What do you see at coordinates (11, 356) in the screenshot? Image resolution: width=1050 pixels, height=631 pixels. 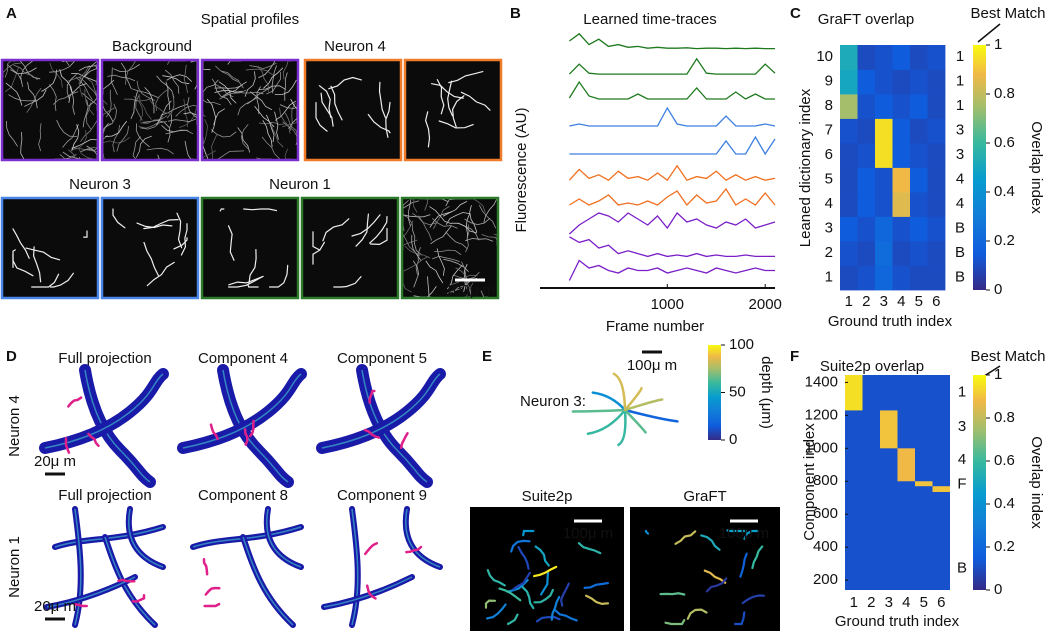 I see `panel-label: D` at bounding box center [11, 356].